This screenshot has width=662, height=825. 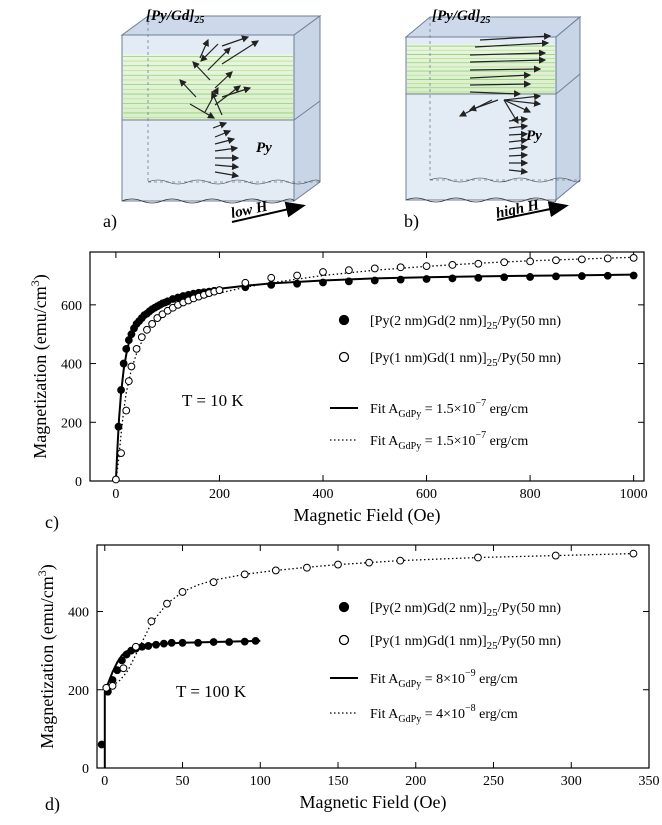 What do you see at coordinates (268, 212) in the screenshot?
I see `field-arrow-a` at bounding box center [268, 212].